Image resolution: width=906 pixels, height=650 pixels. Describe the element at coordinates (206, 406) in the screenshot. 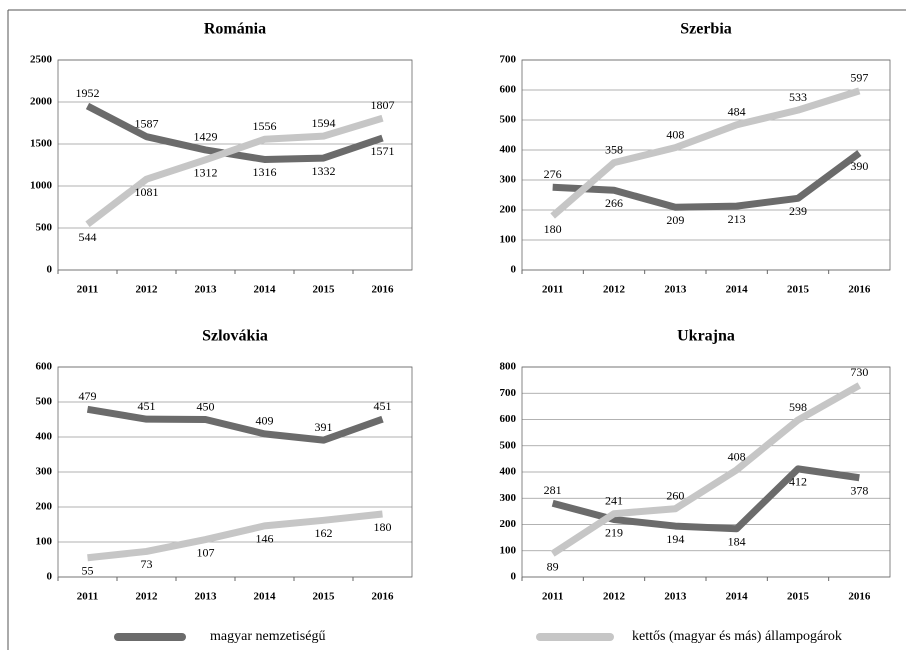

I see `data-label: 450` at that location.